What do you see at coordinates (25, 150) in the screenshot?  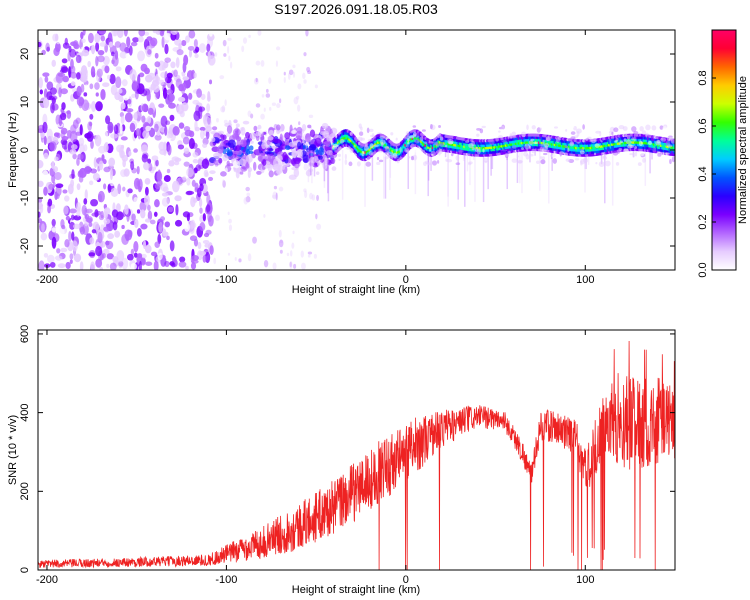 I see `spectrogram-y-tick-label: 0` at bounding box center [25, 150].